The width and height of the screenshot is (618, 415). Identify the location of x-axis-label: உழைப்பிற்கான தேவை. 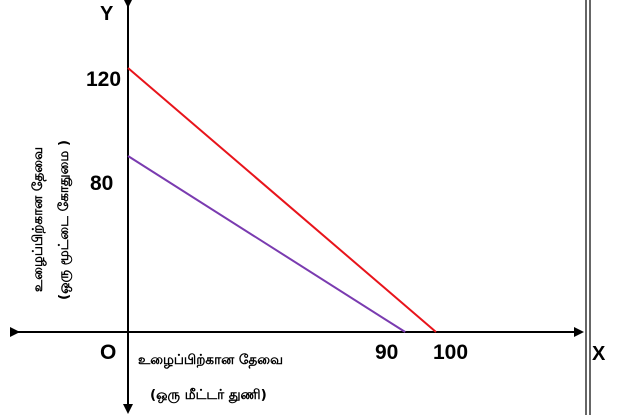
(210, 360).